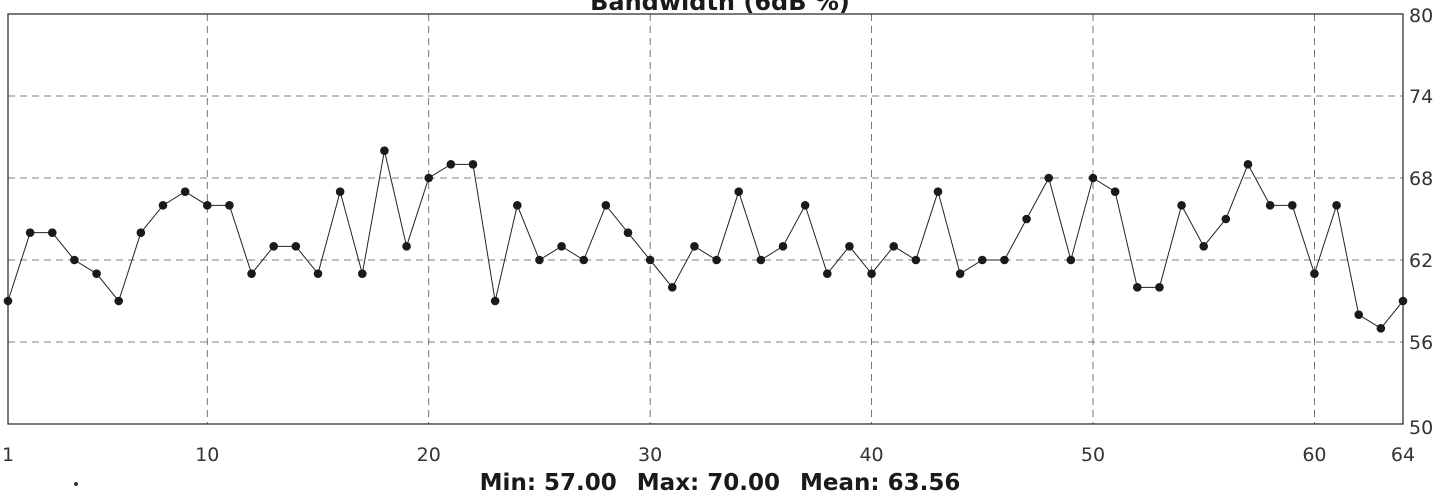 This screenshot has height=500, width=1440. I want to click on y-tick-label: 50, so click(1421, 428).